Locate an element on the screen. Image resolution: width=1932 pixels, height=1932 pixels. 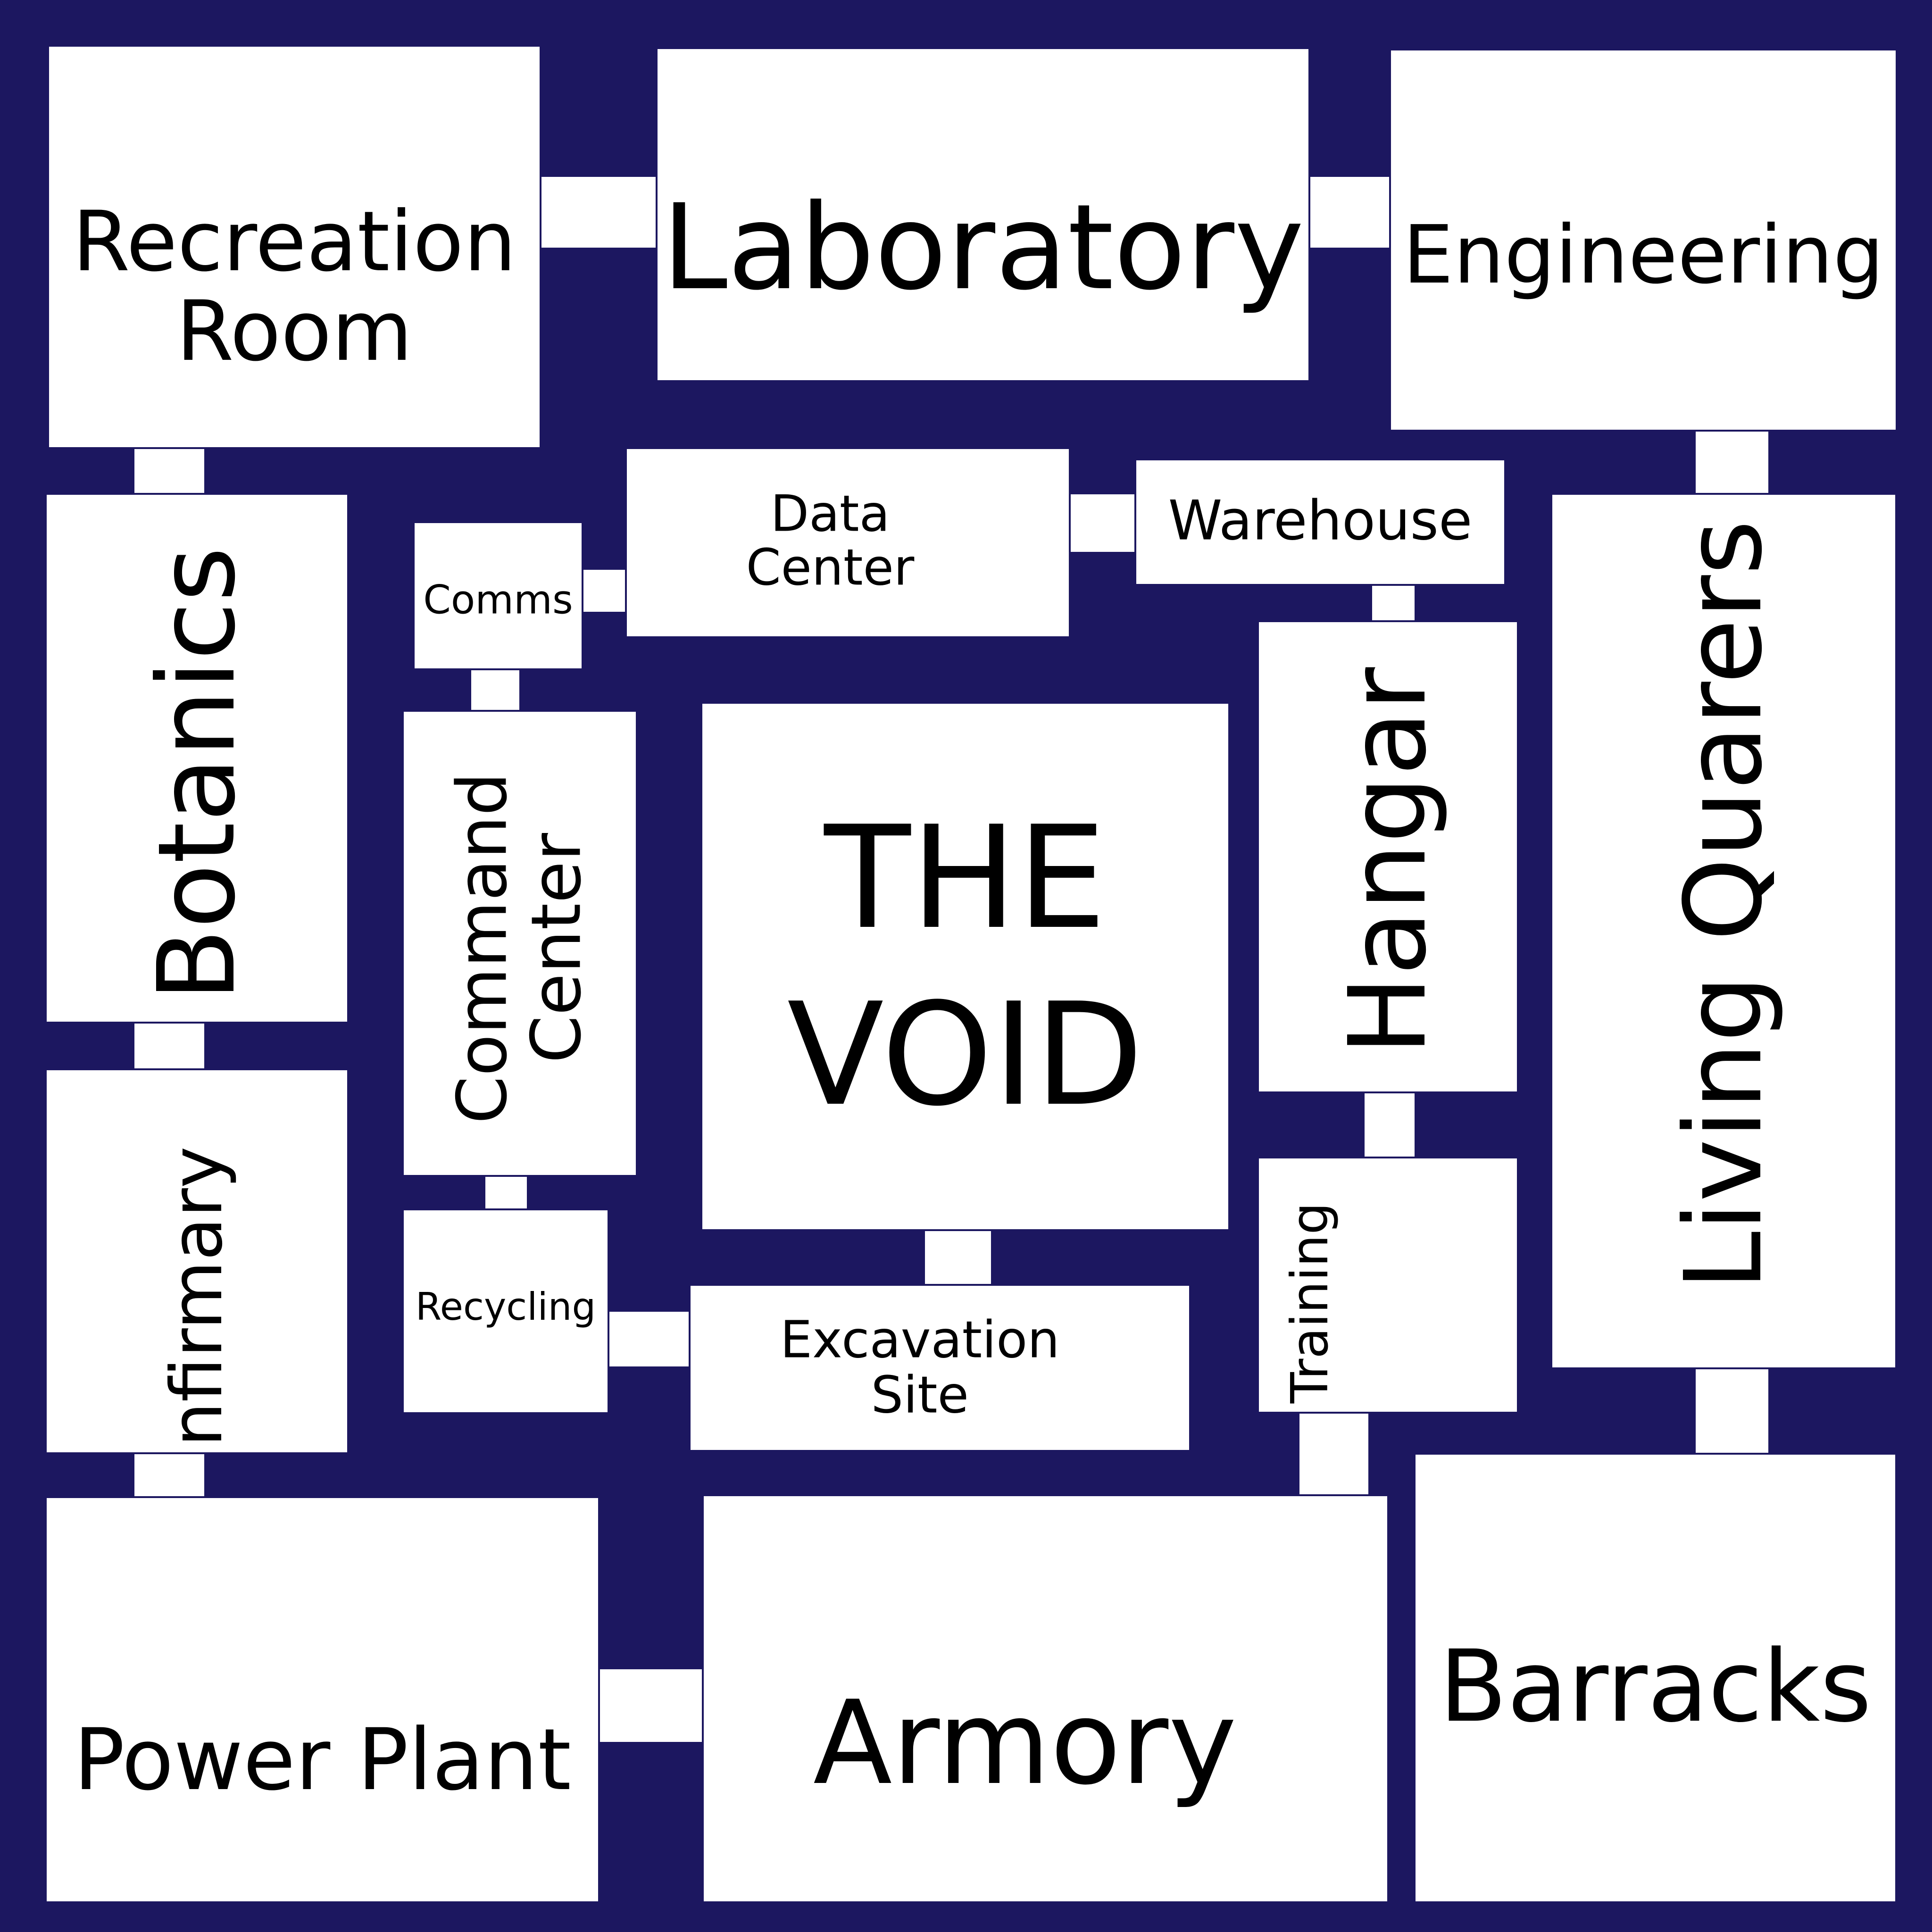
room-label-living-quarters: Living Quarers is located at coordinates (1724, 905).